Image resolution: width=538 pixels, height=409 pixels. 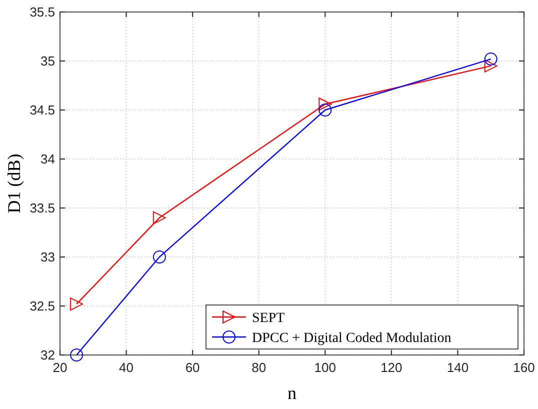 What do you see at coordinates (47, 355) in the screenshot?
I see `y-tick-label: 32` at bounding box center [47, 355].